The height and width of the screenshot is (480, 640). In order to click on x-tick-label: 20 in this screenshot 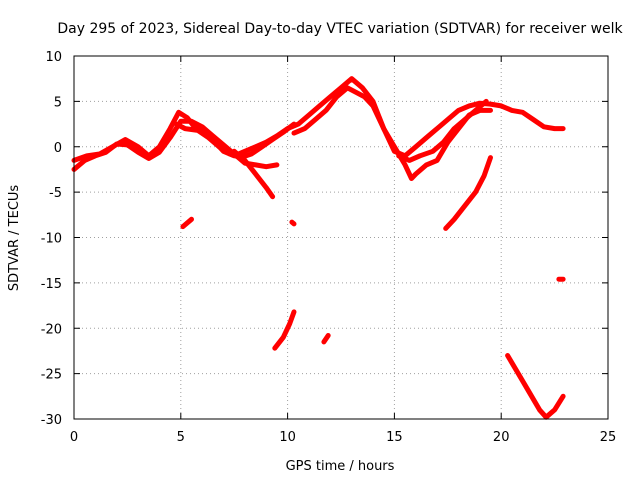, I will do `click(501, 437)`.